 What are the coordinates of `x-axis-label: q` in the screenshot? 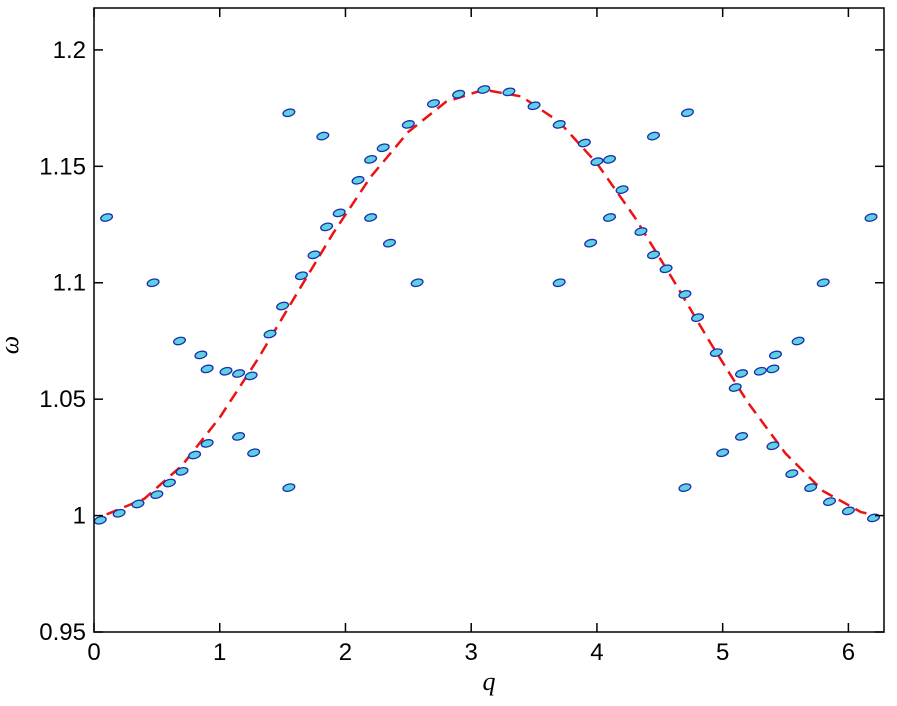 It's located at (489, 681).